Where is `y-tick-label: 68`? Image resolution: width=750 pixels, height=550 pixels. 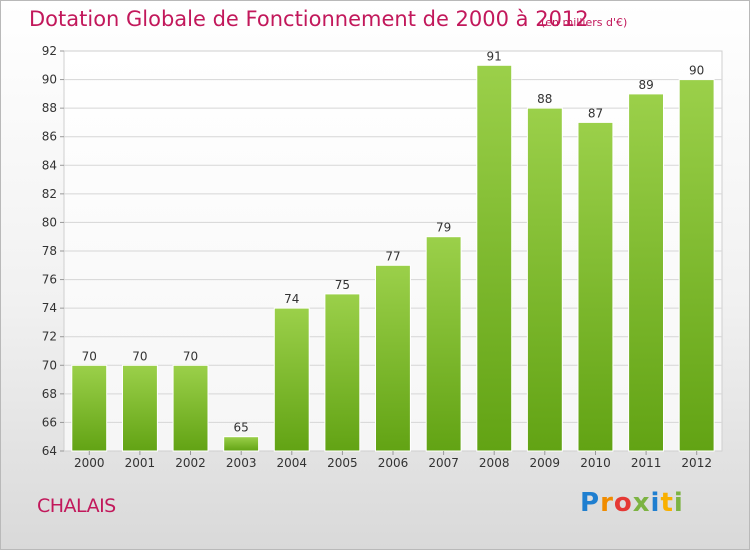
y-tick-label: 68 is located at coordinates (49, 394).